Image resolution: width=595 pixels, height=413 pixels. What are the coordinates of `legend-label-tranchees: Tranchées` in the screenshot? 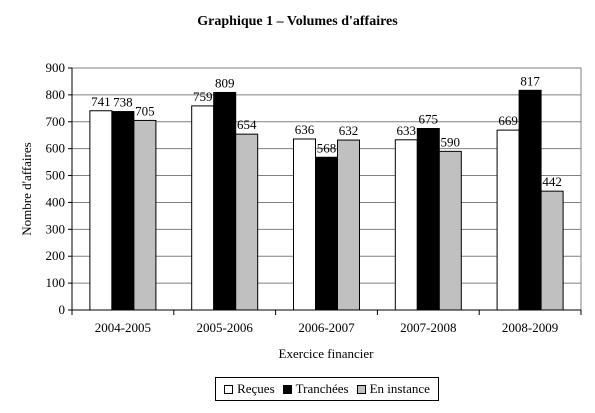 It's located at (322, 388).